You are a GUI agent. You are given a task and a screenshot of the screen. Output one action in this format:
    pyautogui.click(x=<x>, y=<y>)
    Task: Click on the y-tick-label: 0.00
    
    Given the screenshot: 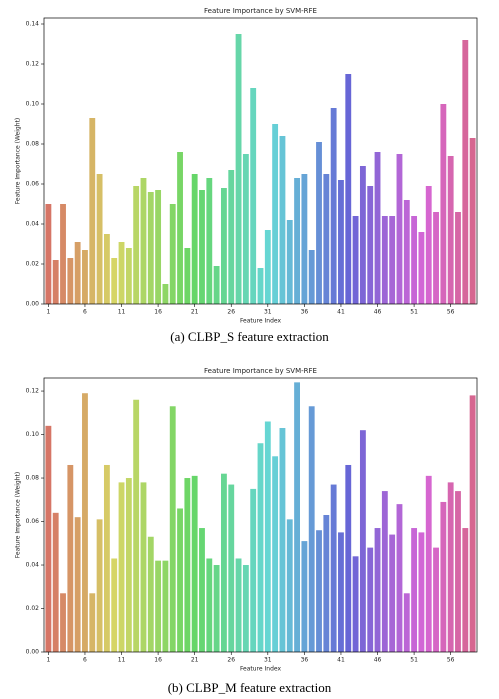 What is the action you would take?
    pyautogui.click(x=33, y=652)
    